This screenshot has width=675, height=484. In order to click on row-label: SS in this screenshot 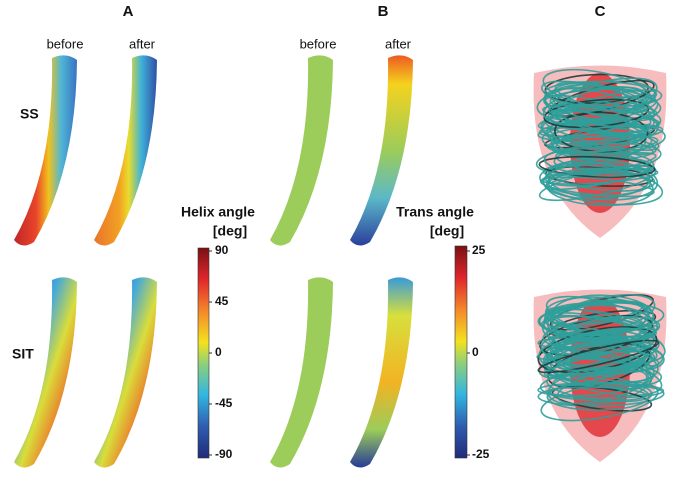, I will do `click(29, 114)`.